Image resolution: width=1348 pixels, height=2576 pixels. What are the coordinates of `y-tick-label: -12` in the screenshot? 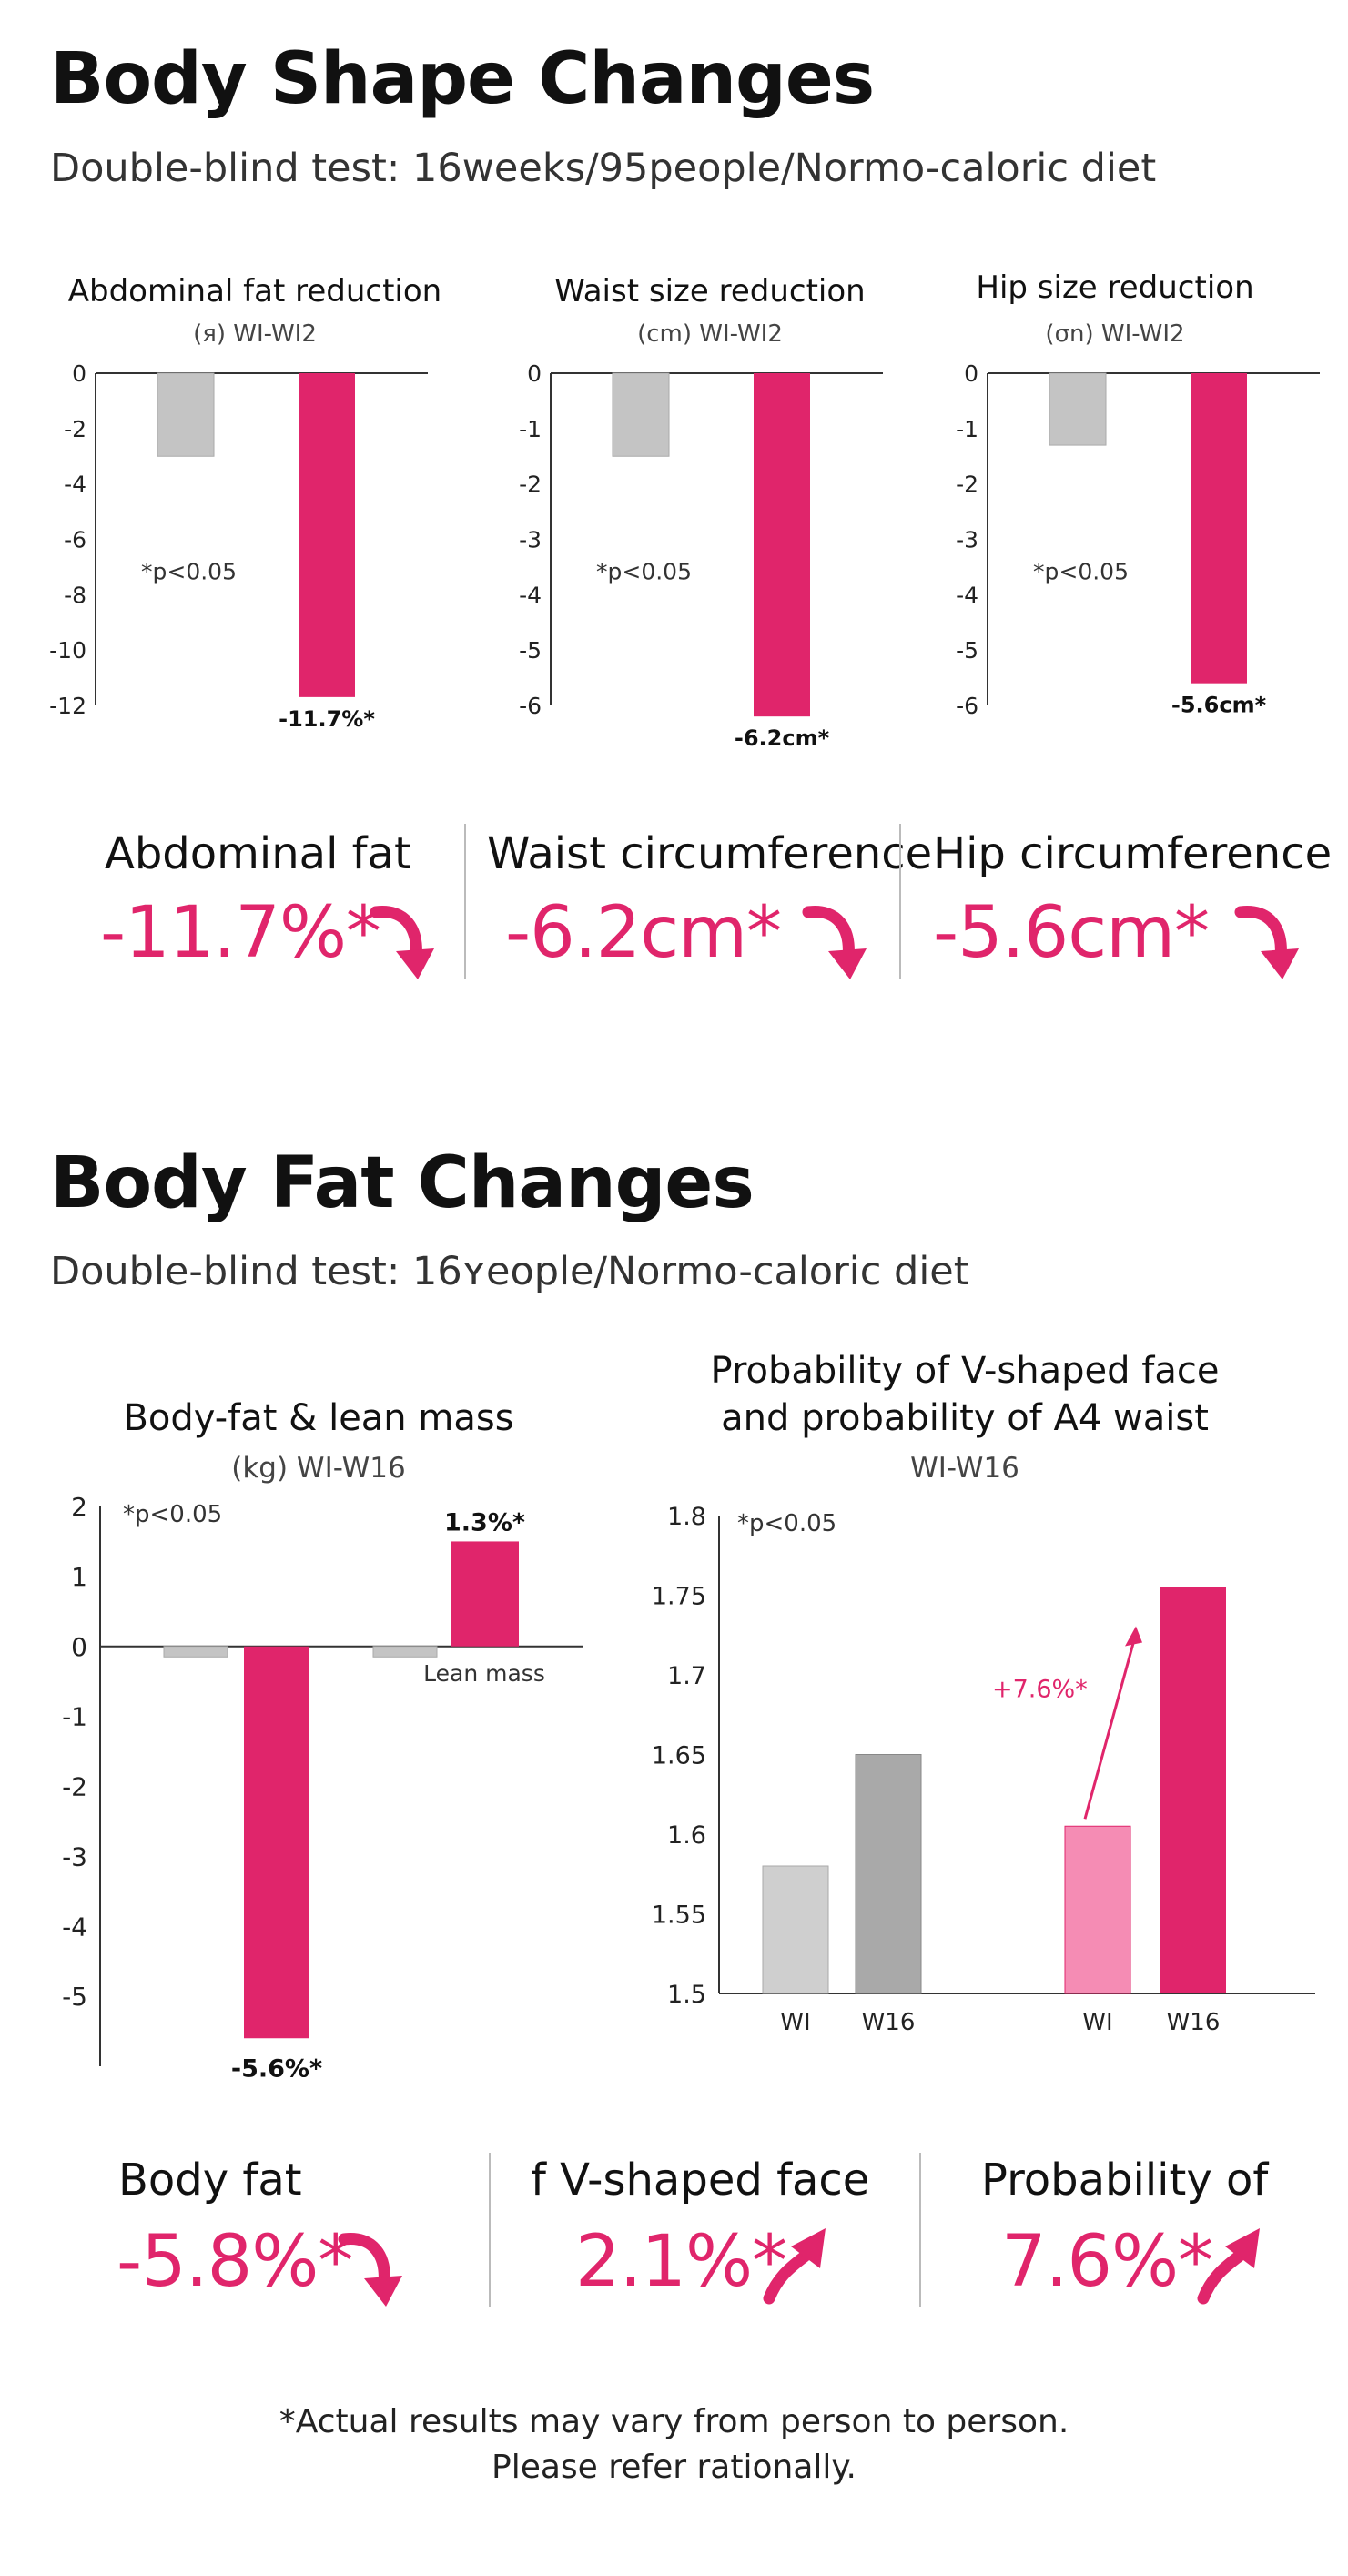 It's located at (67, 706).